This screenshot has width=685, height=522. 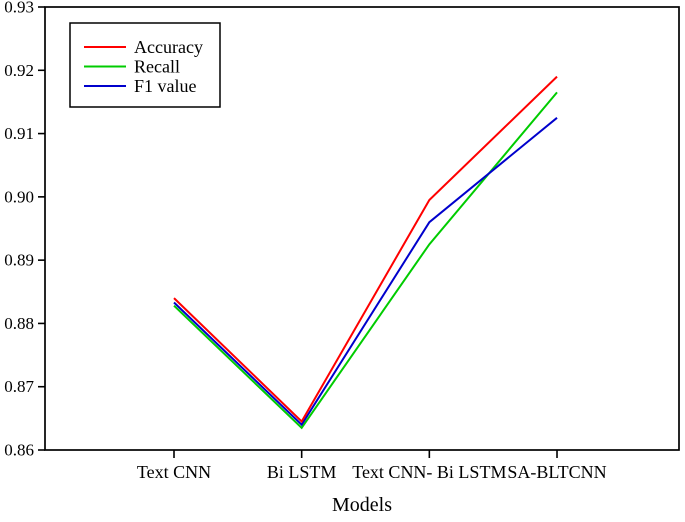 I want to click on legend-label: Accuracy, so click(x=168, y=47).